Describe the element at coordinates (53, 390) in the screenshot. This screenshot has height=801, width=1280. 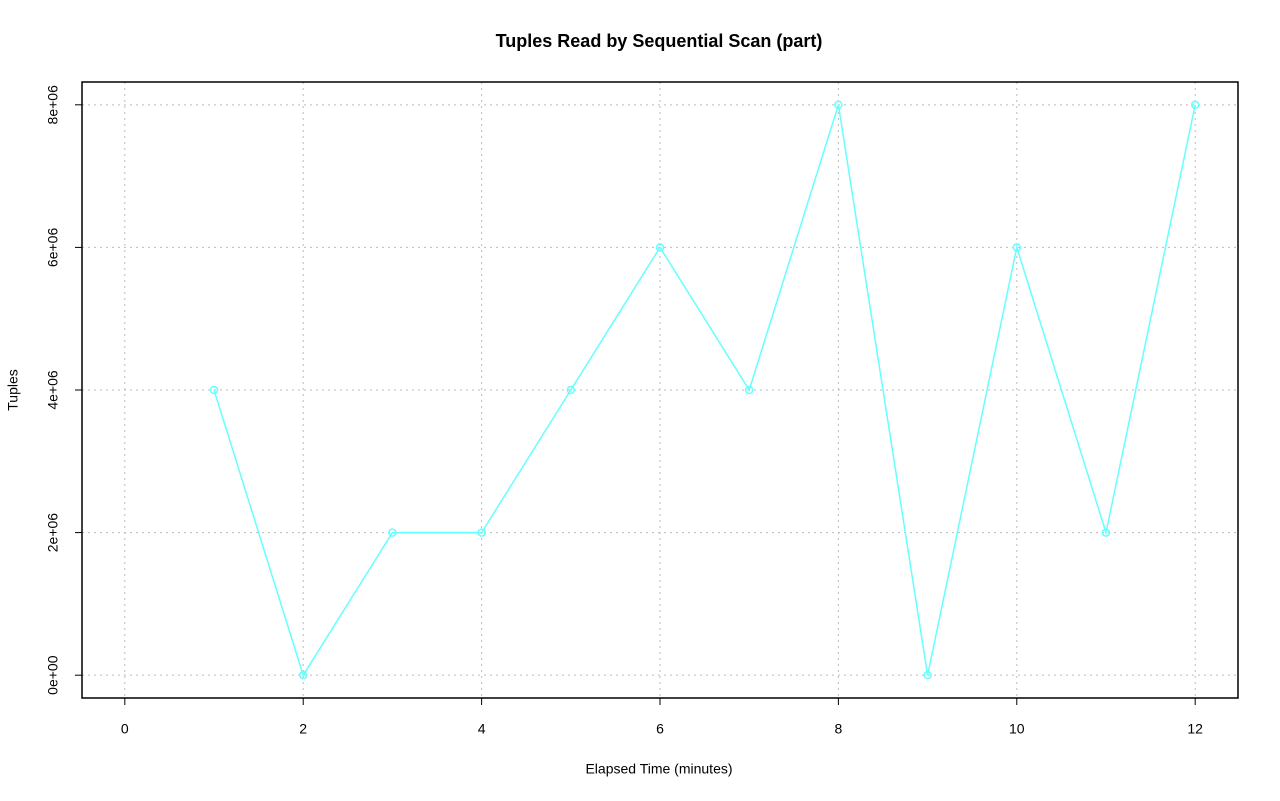
I see `y-tick-label: 4e+06` at that location.